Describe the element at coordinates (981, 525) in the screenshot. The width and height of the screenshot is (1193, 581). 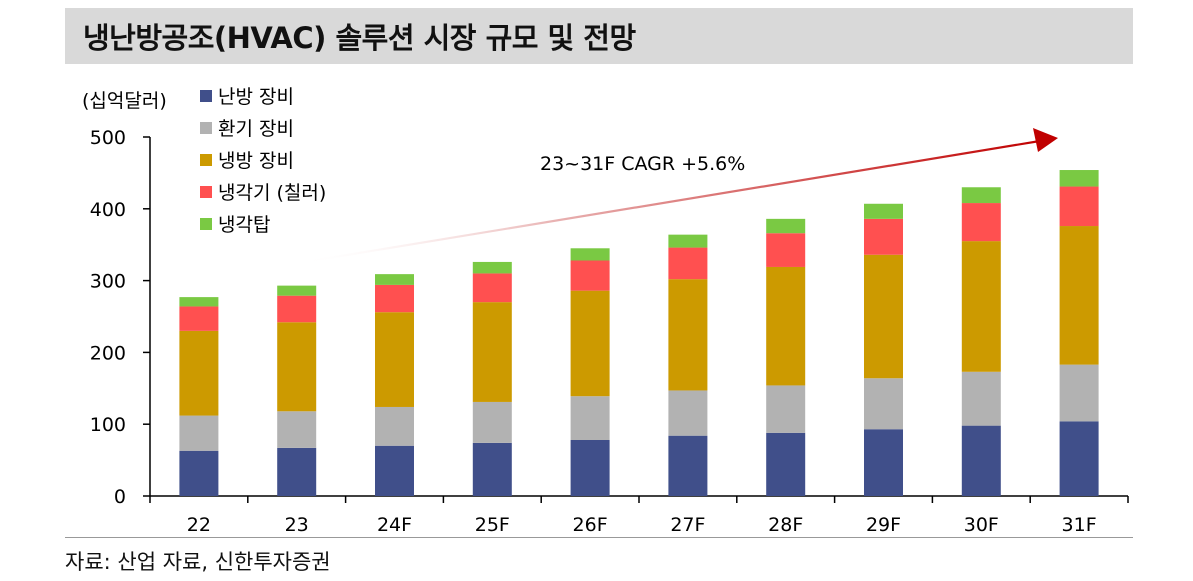
I see `x-tick-label: 30F` at that location.